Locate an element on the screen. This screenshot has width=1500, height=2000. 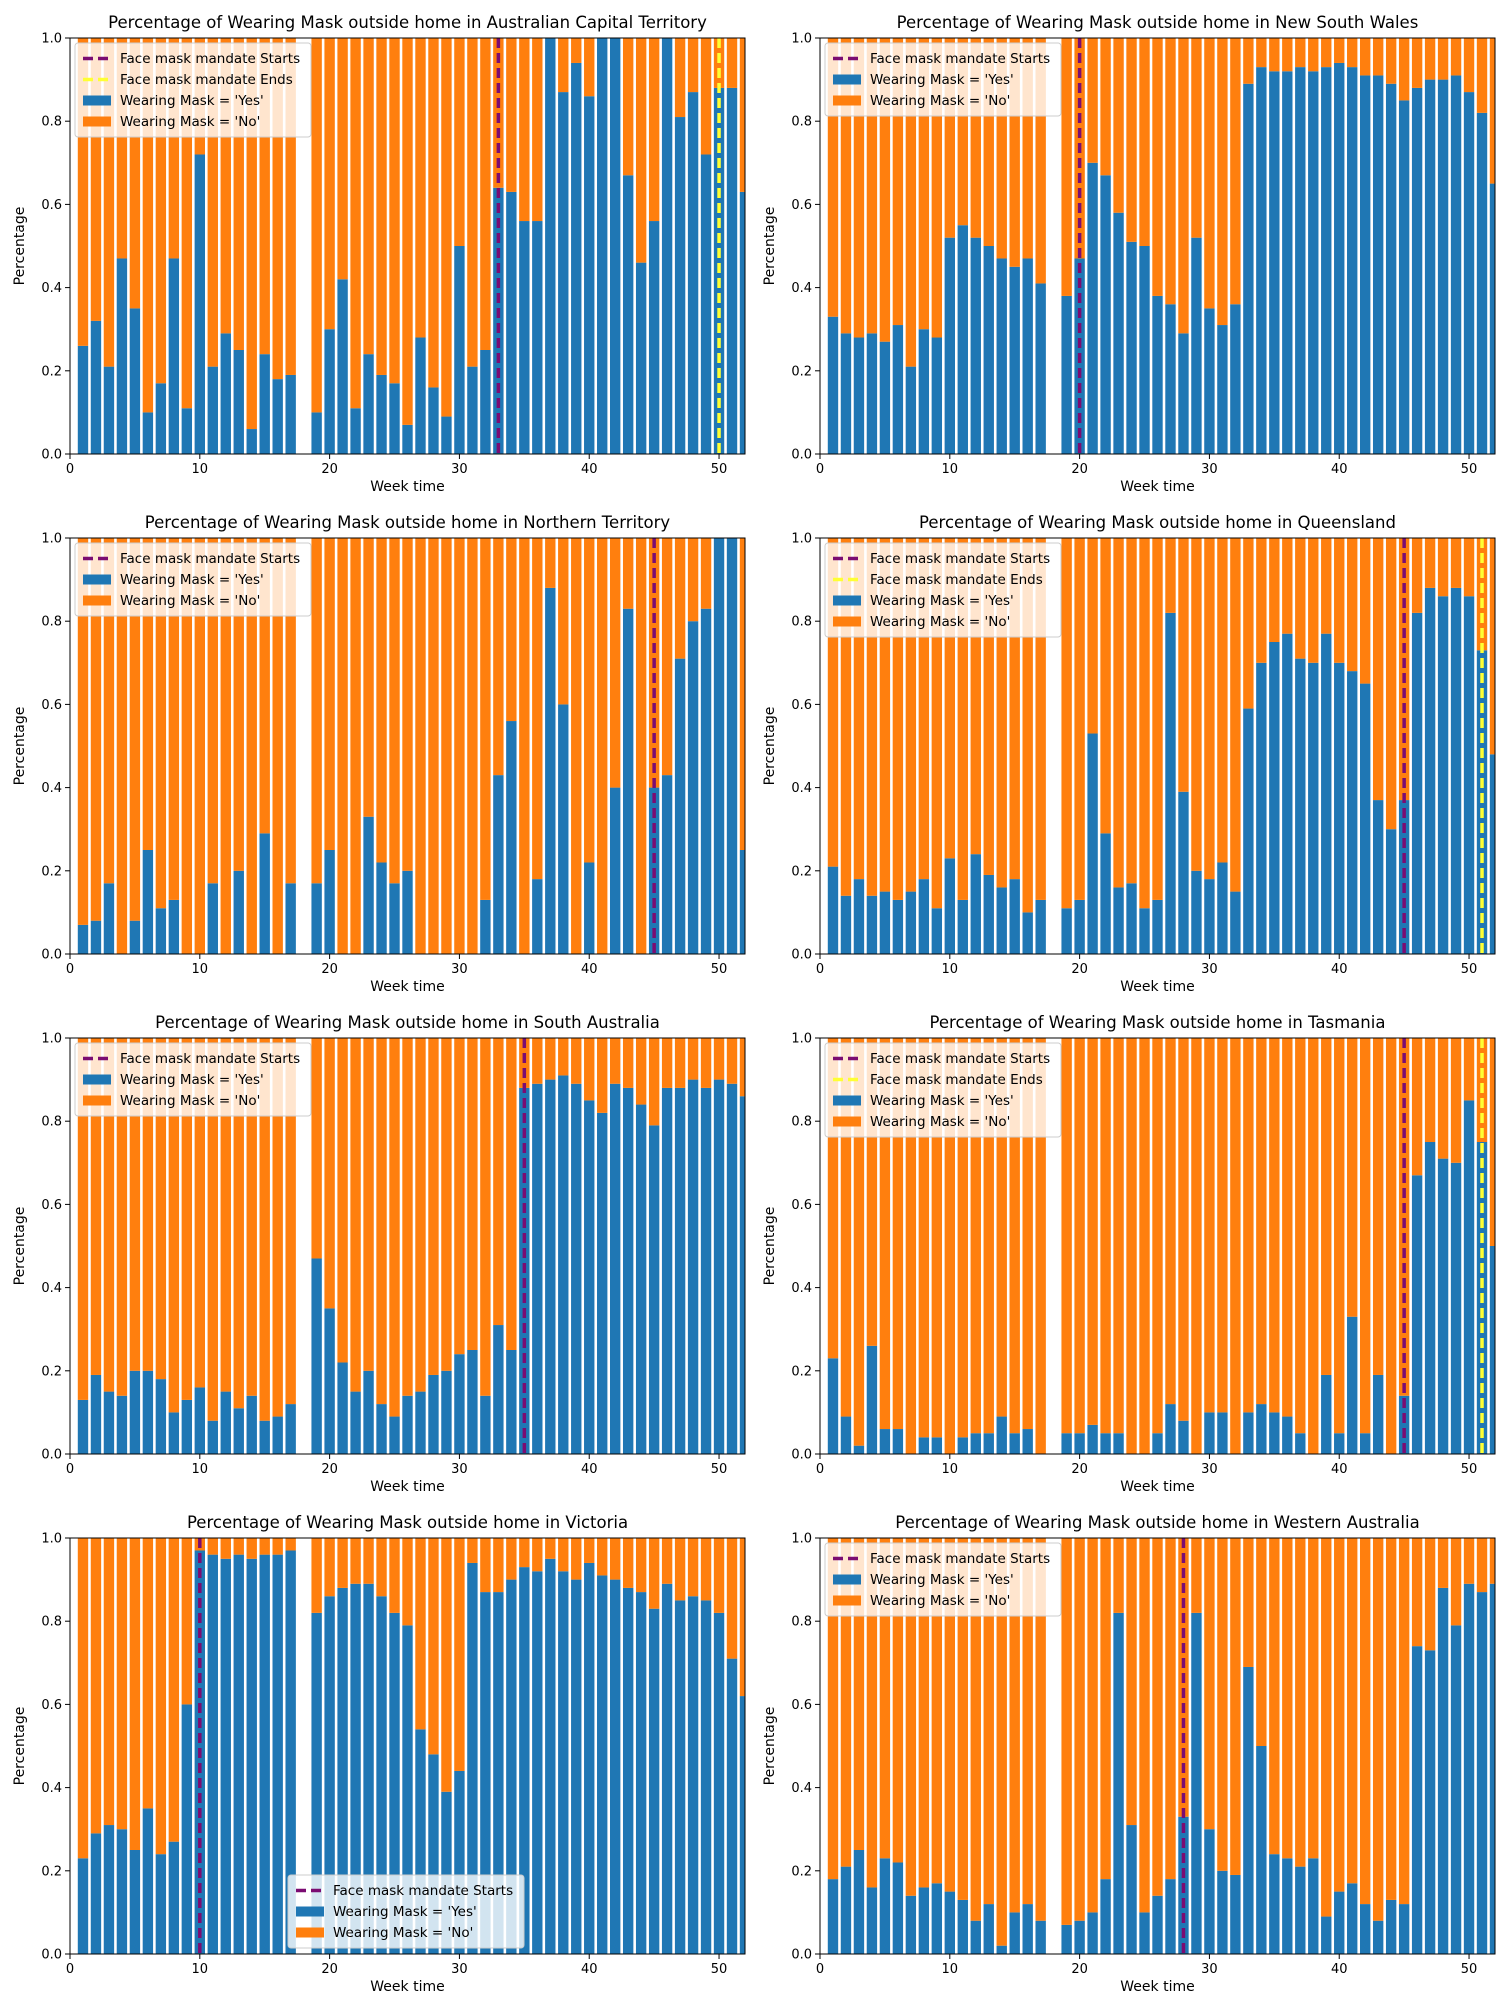
y-axis-label: Percentage is located at coordinates (770, 1246).